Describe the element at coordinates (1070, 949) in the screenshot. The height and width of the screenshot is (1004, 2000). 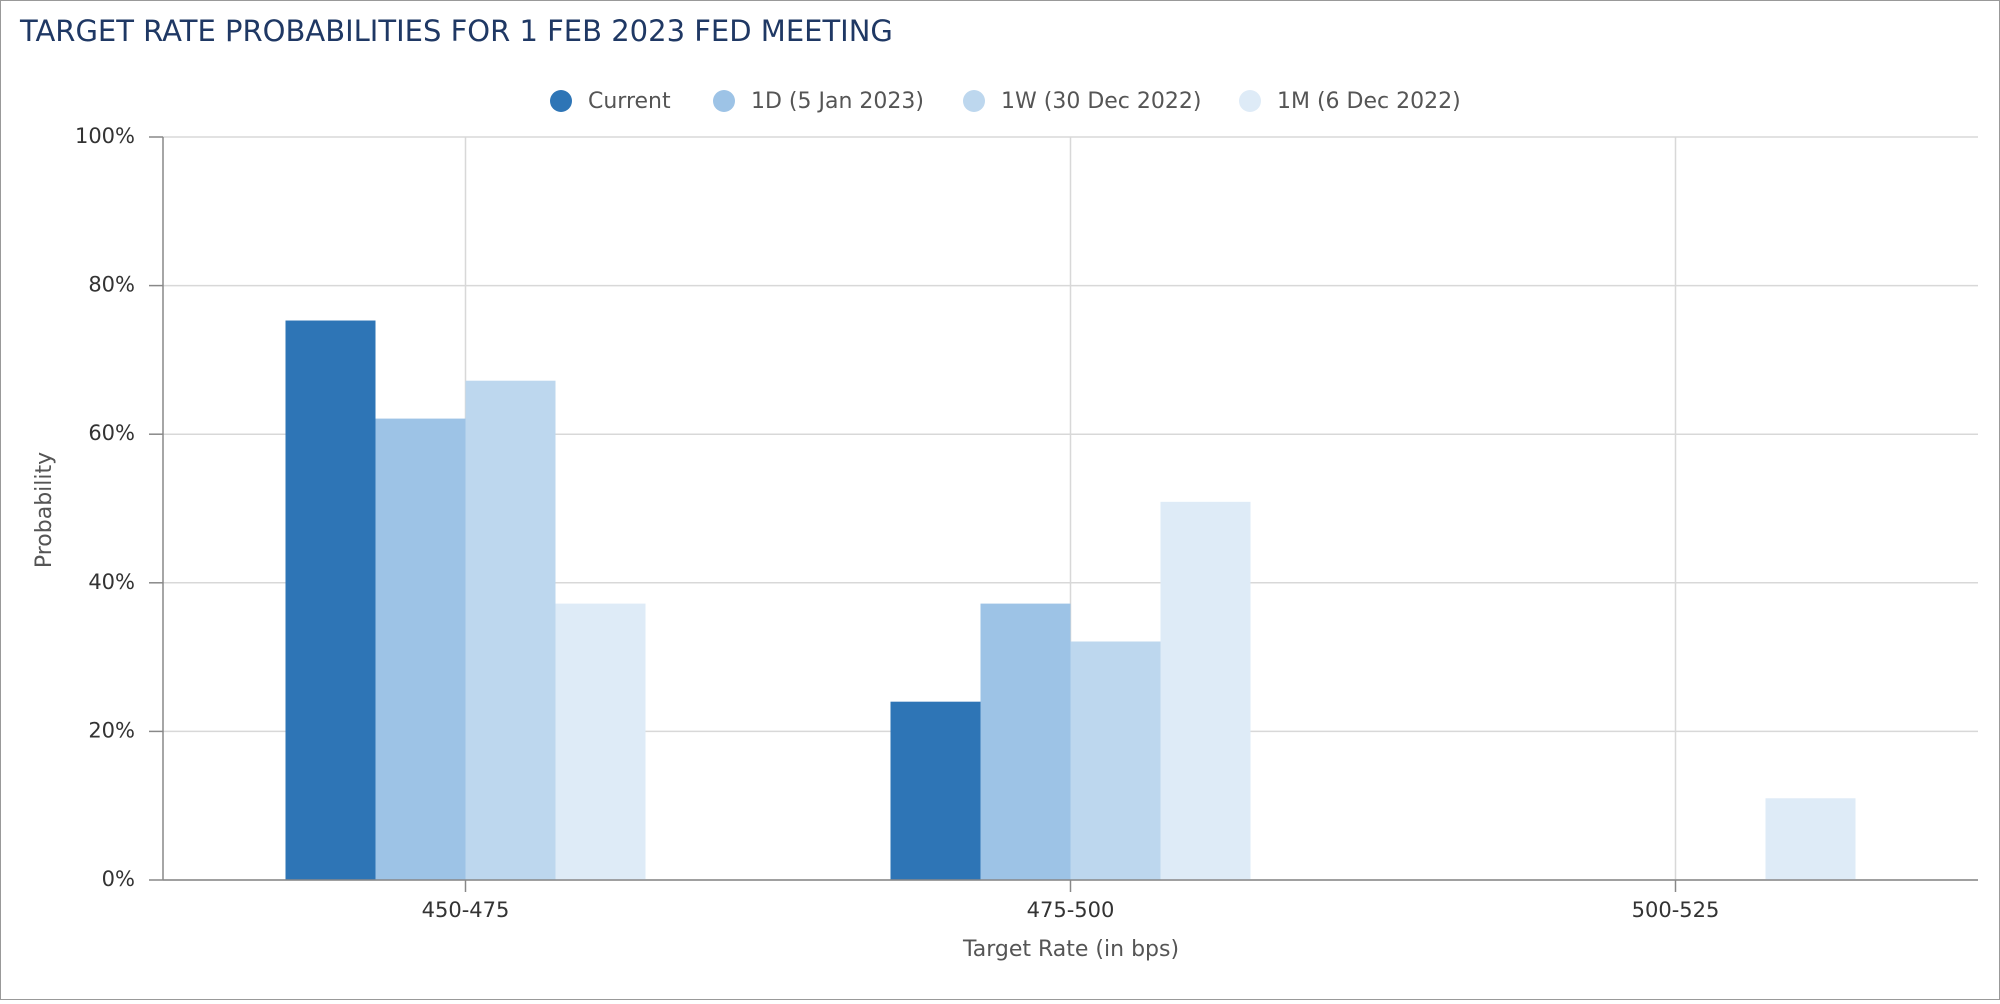
I see `x-axis-label: Target Rate (in bps)` at that location.